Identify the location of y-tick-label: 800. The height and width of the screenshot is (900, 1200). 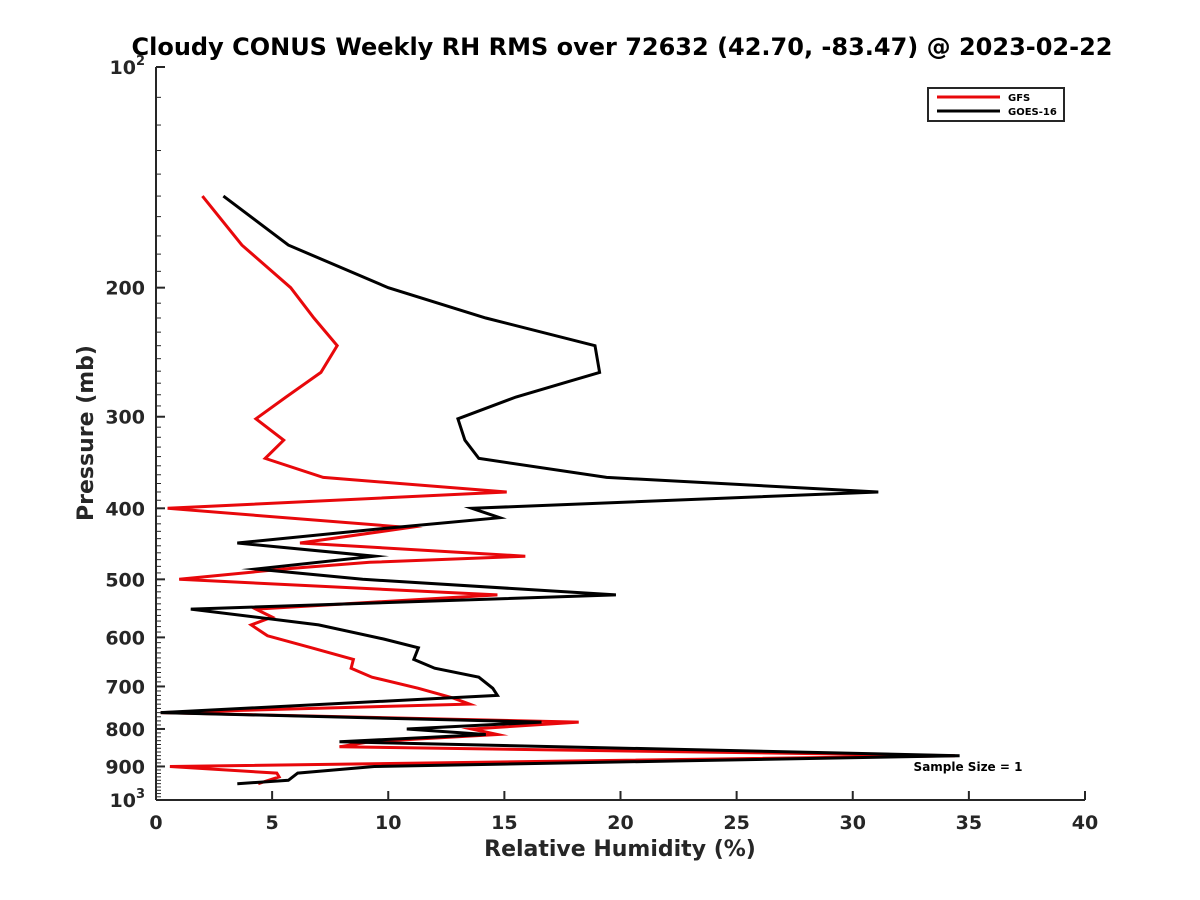
(125, 730).